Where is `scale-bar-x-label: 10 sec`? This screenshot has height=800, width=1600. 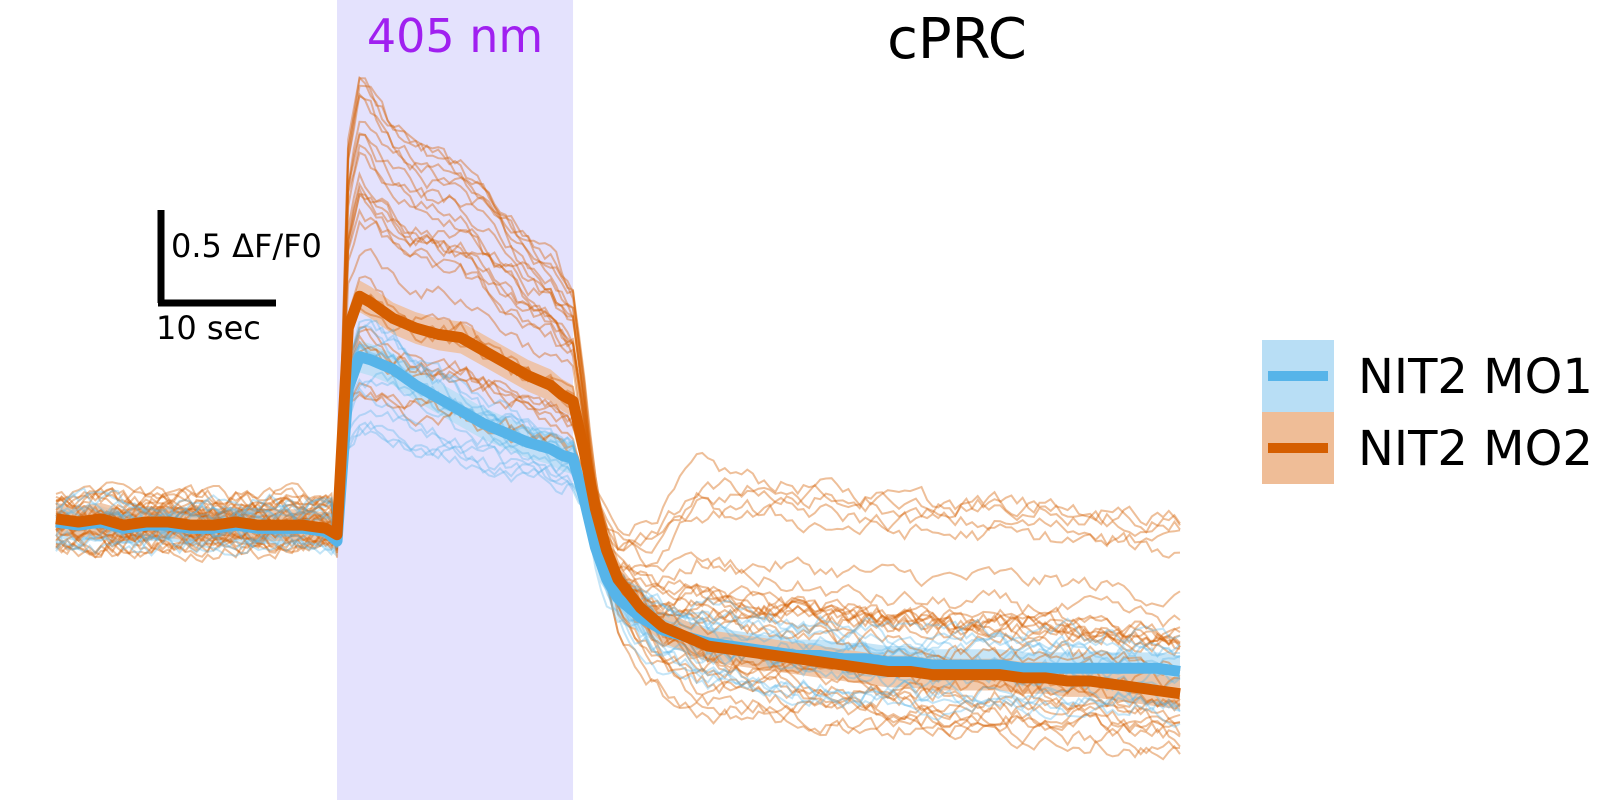
scale-bar-x-label: 10 sec is located at coordinates (208, 328).